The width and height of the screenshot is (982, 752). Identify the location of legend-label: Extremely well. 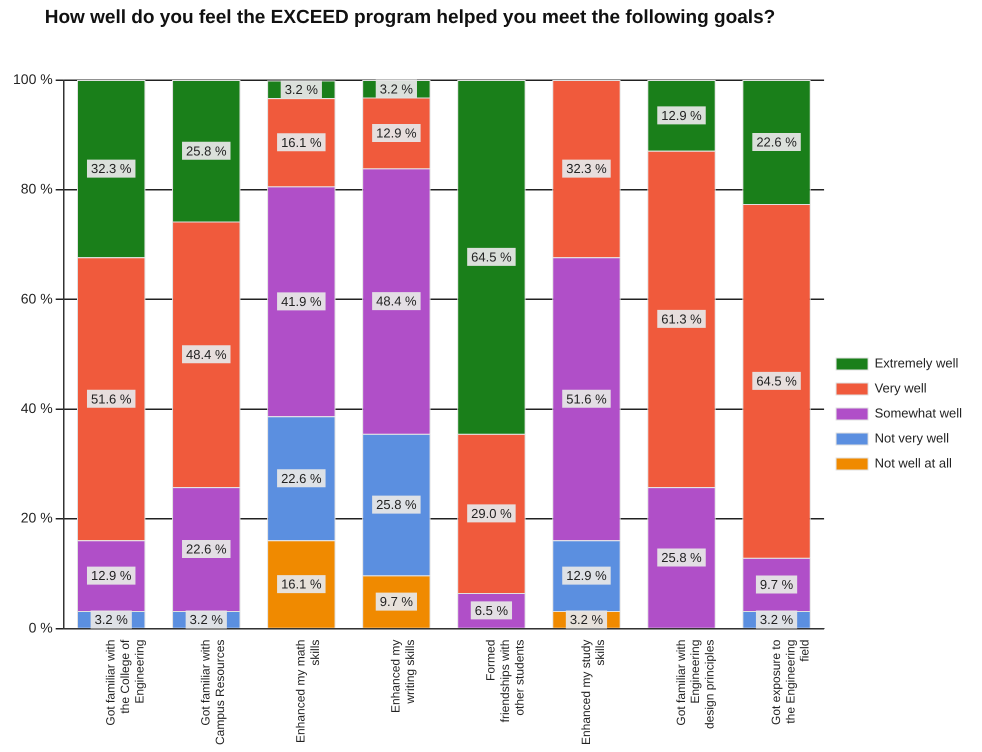
(916, 363).